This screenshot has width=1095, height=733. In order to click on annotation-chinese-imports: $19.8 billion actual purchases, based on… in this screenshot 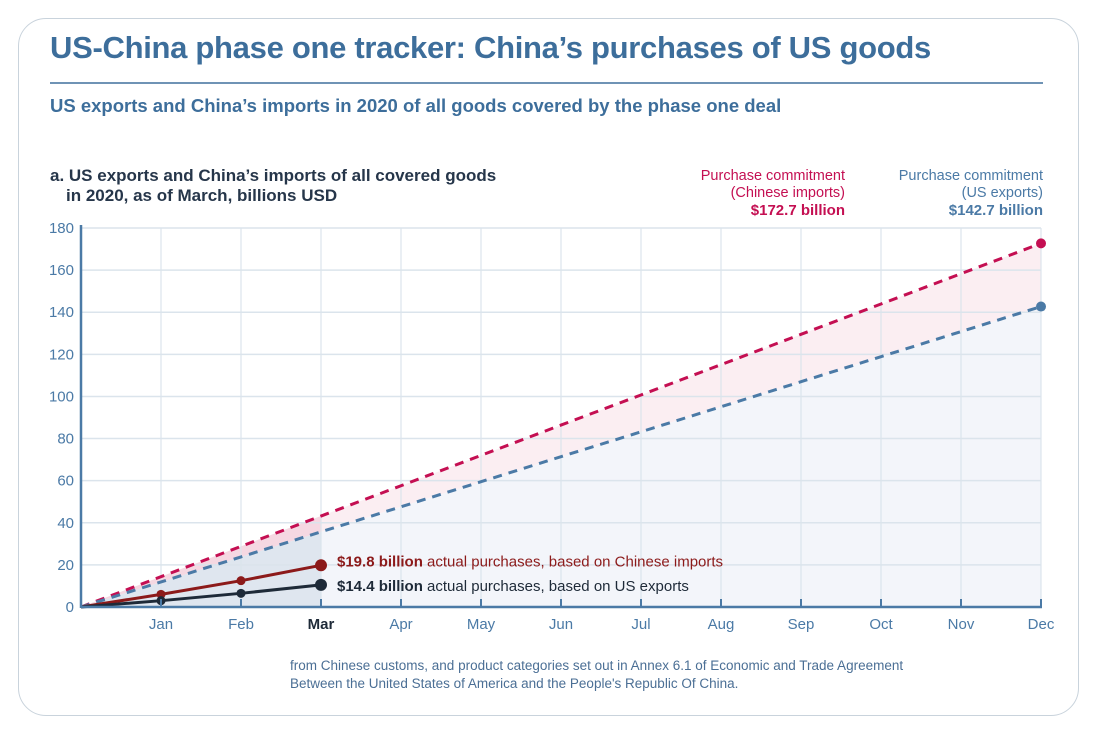, I will do `click(530, 561)`.